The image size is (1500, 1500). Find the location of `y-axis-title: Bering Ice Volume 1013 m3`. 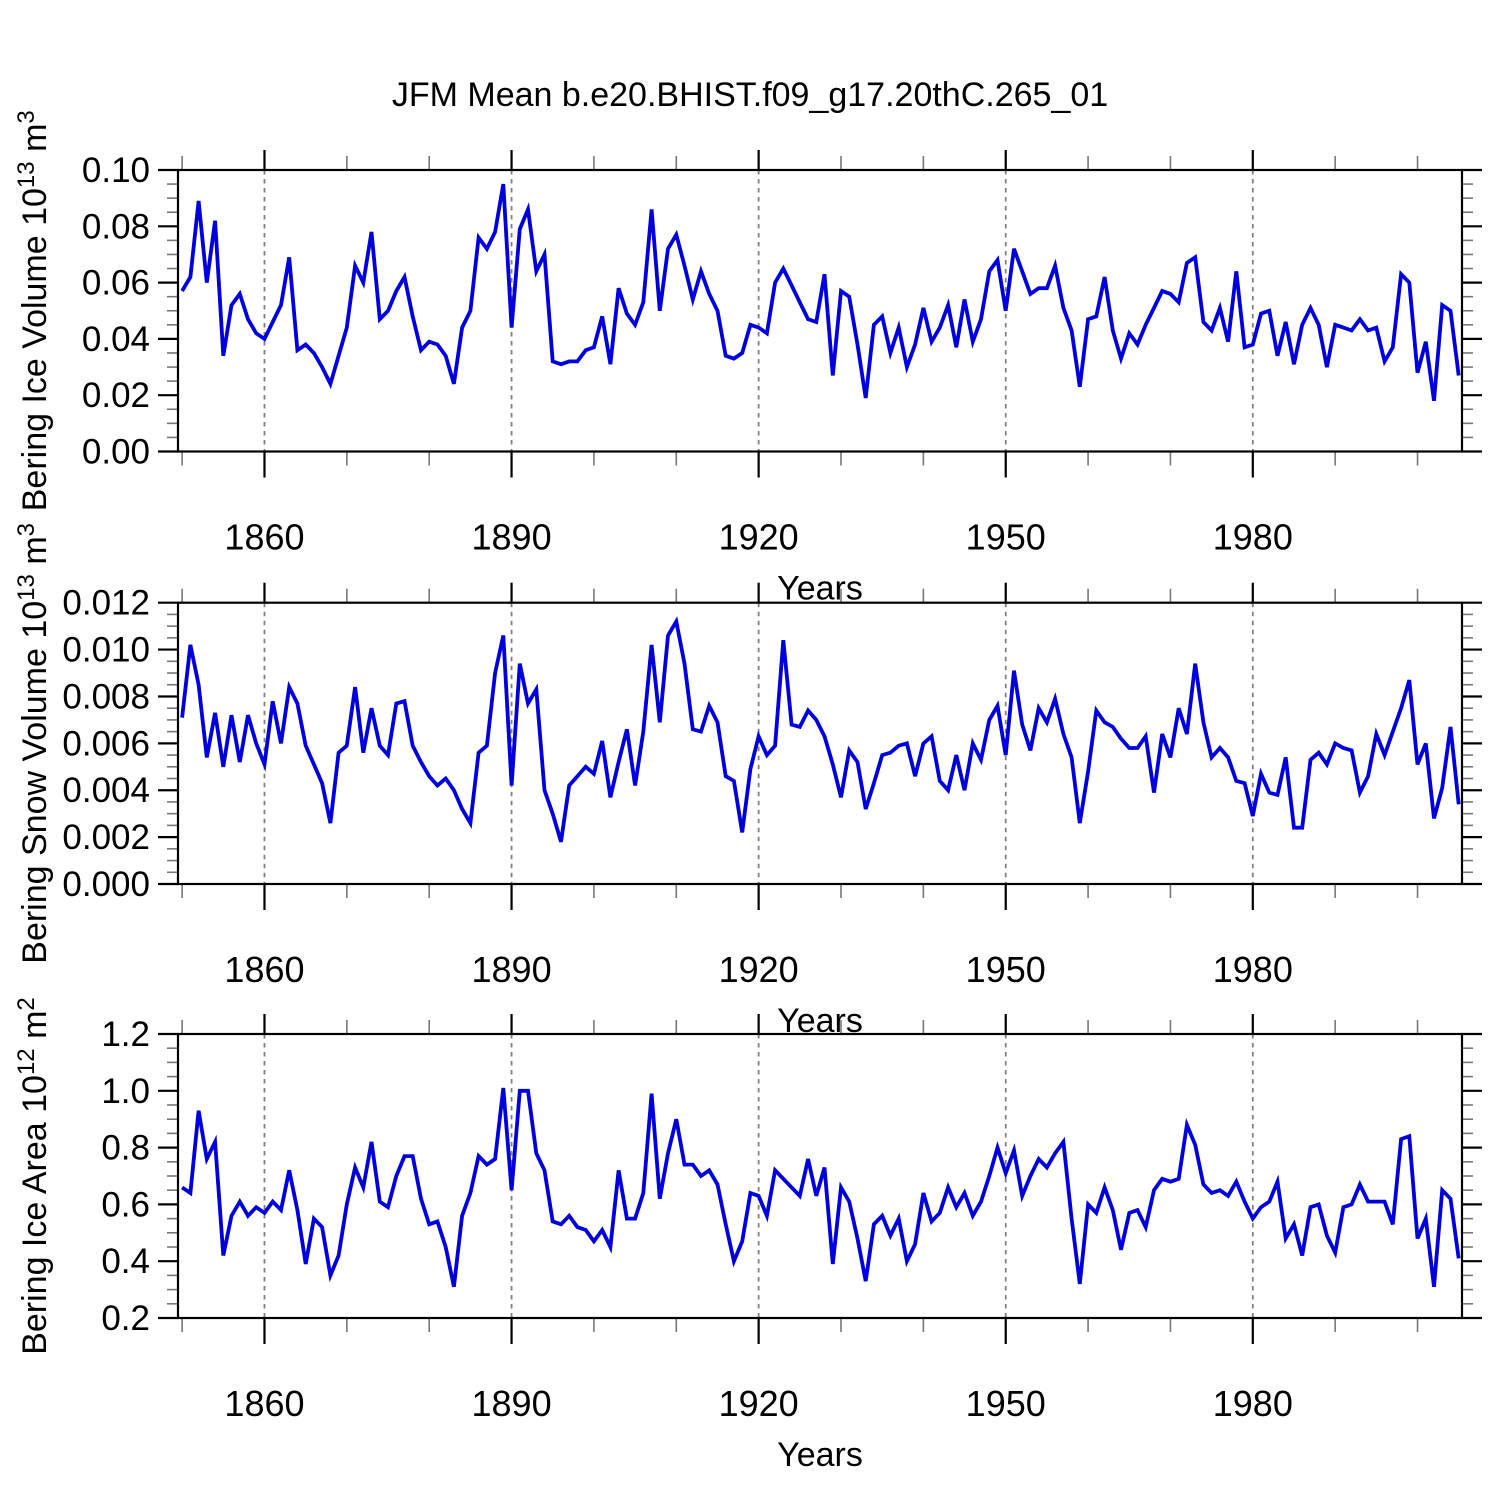

y-axis-title: Bering Ice Volume 1013 m3 is located at coordinates (33, 310).